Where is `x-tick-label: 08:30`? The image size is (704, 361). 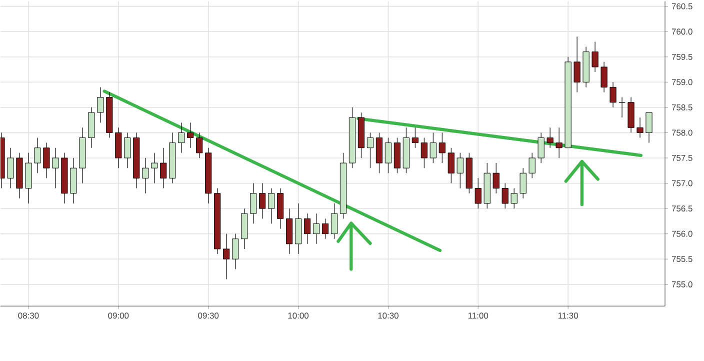
x-tick-label: 08:30 is located at coordinates (28, 315).